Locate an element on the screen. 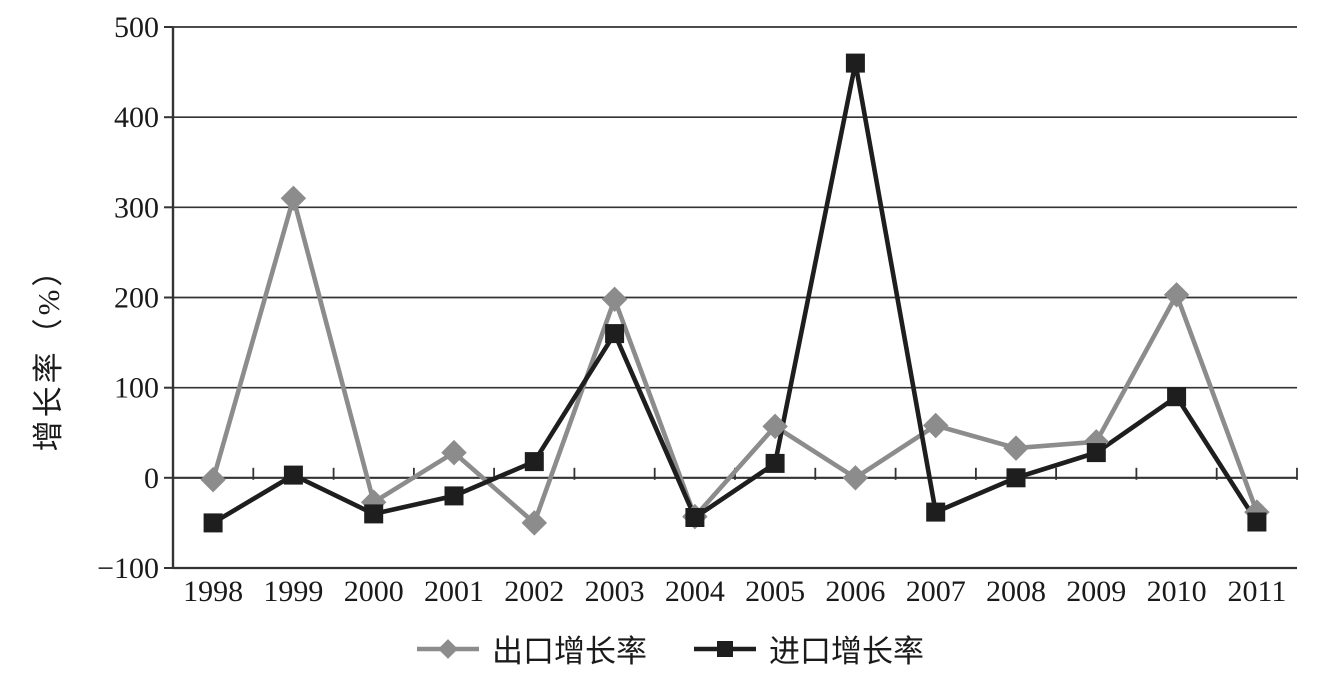  import-growth-marker-2006 is located at coordinates (855, 63).